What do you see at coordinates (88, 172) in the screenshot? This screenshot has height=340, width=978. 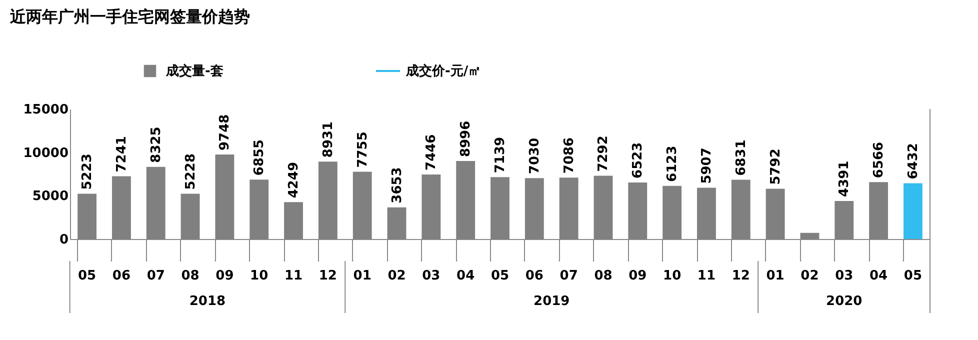 I see `data-label: 5223` at bounding box center [88, 172].